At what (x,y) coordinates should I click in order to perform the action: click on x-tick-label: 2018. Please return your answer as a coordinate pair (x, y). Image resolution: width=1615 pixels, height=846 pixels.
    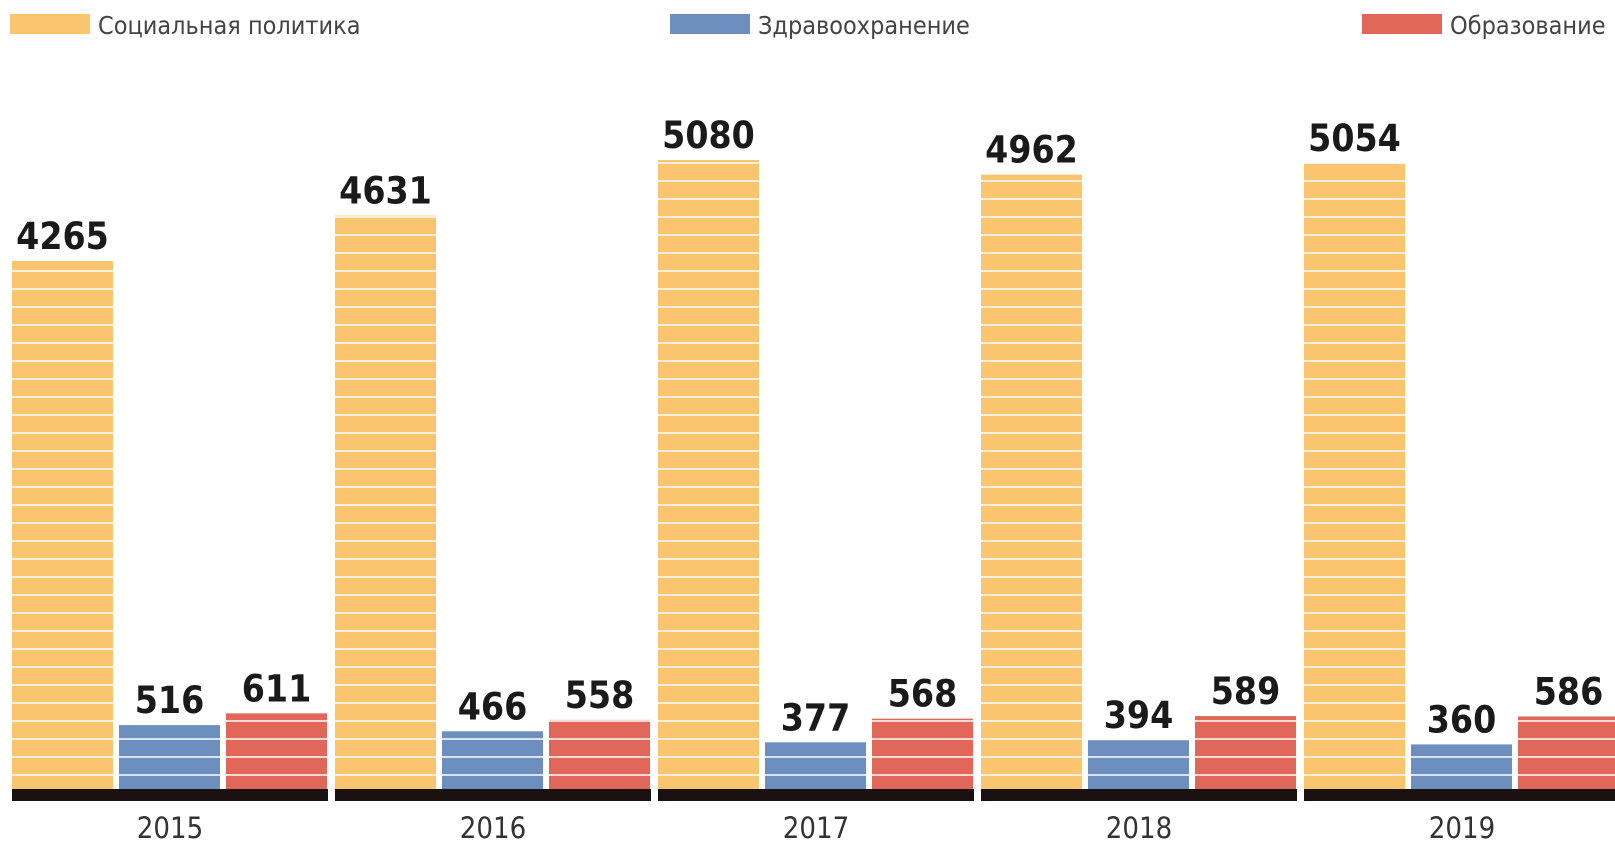
    Looking at the image, I should click on (1139, 828).